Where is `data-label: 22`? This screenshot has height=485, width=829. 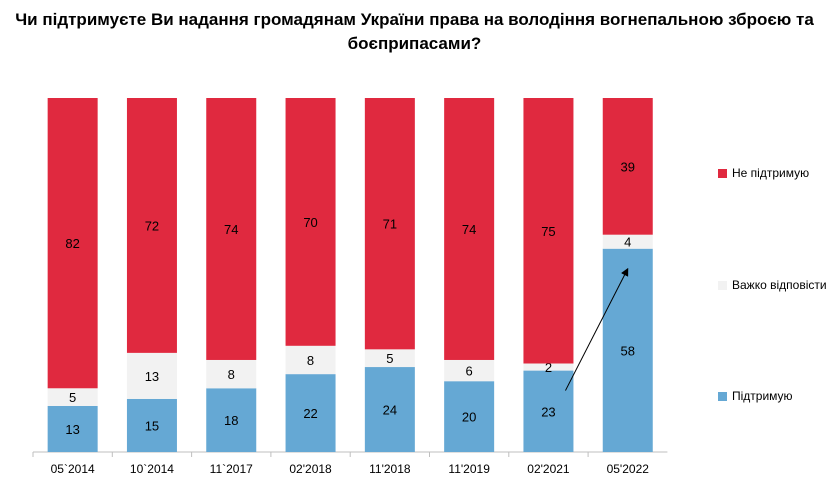 data-label: 22 is located at coordinates (310, 413).